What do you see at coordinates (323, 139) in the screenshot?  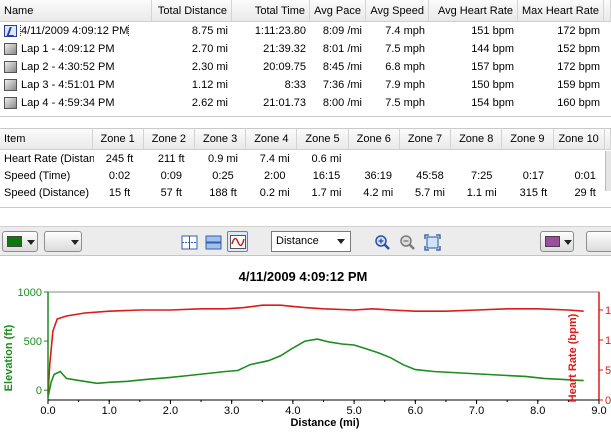 I see `column-header-zone-5: Zone 5` at bounding box center [323, 139].